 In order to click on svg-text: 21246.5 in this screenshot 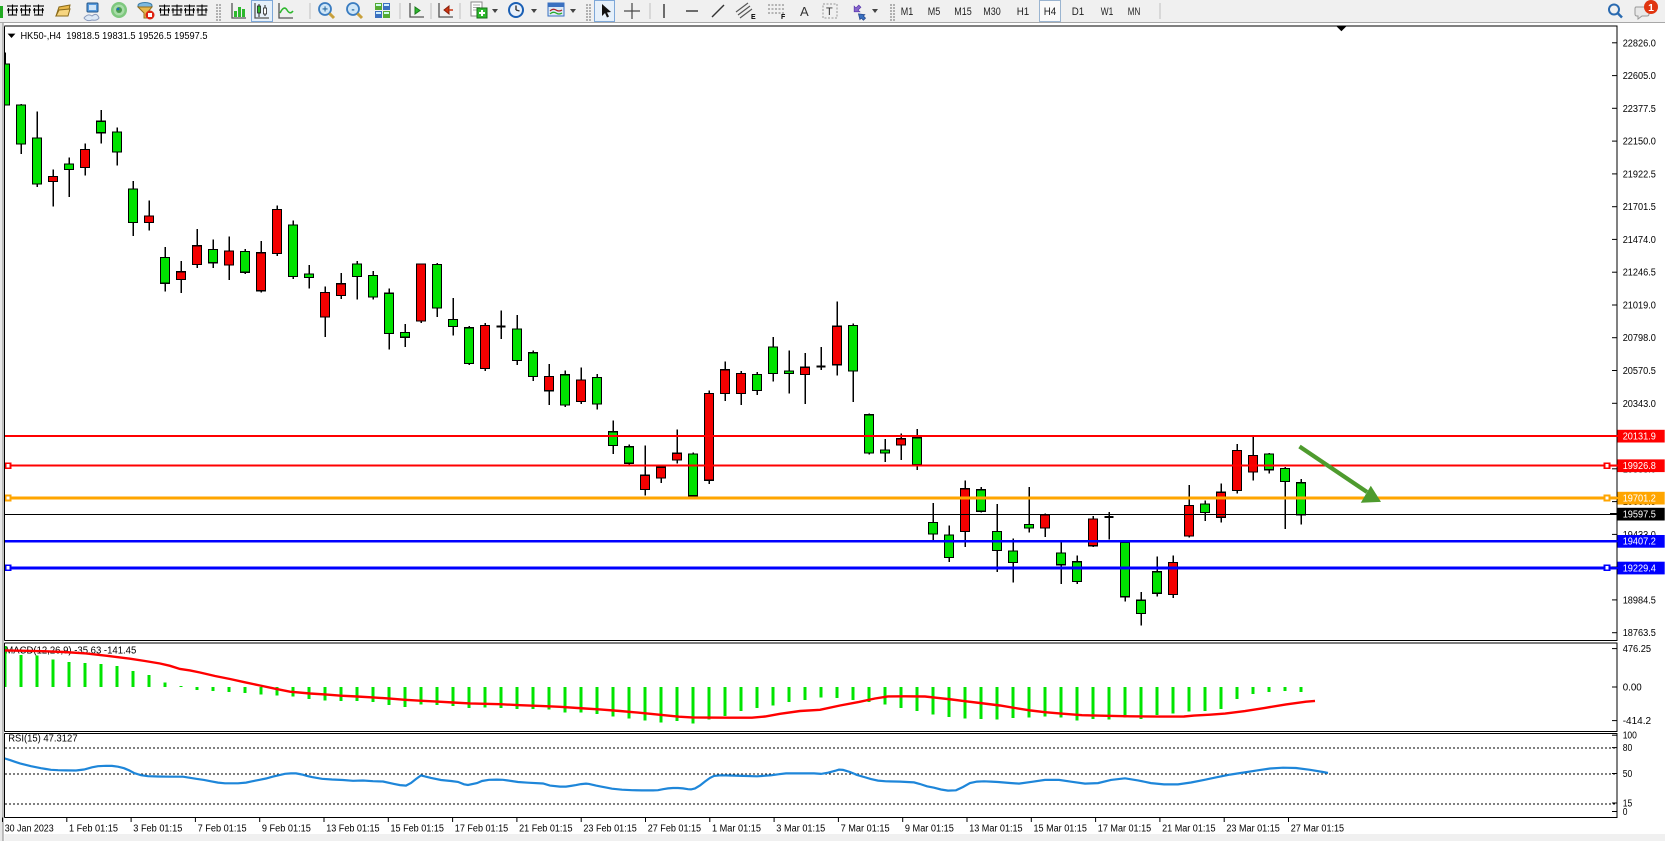, I will do `click(1640, 273)`.